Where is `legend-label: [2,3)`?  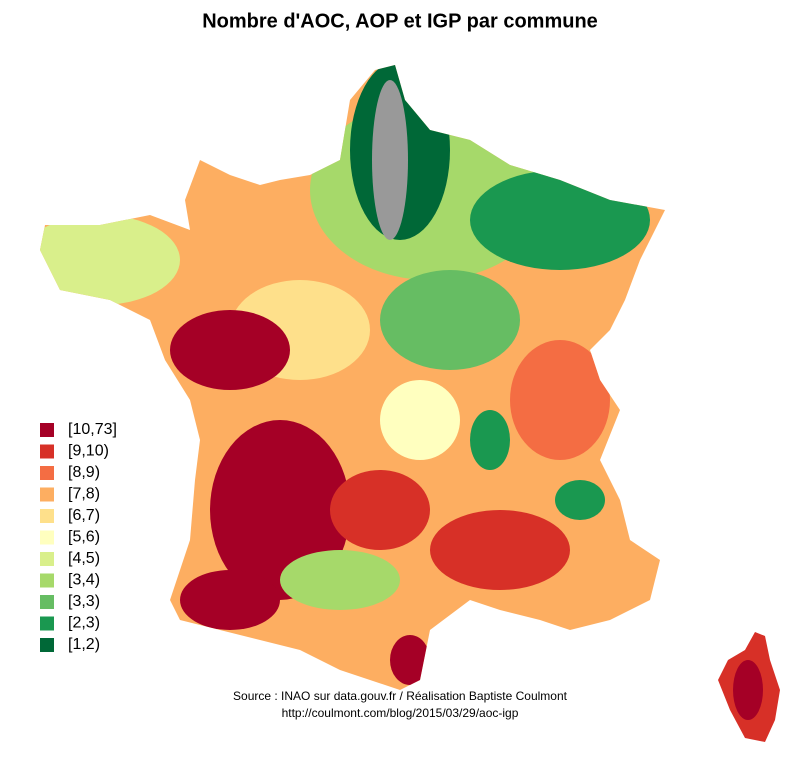 legend-label: [2,3) is located at coordinates (84, 623).